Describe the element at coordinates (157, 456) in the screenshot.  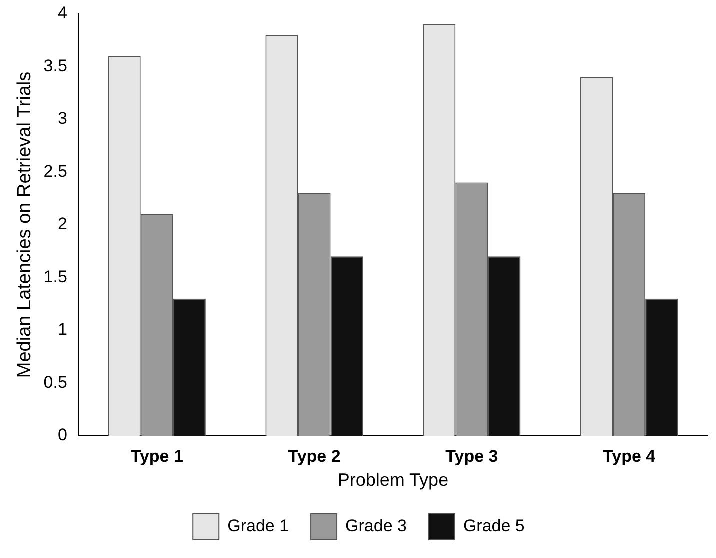
I see `x-tick-label: Type 1` at that location.